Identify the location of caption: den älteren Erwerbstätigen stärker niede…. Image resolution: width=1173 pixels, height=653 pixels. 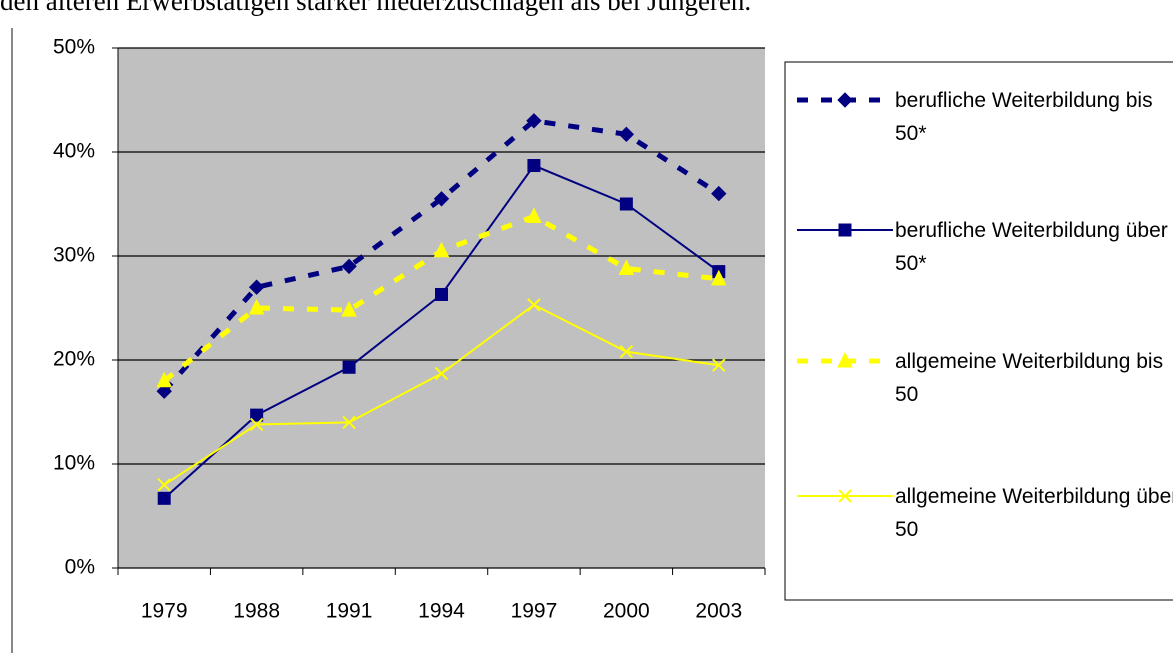
(376, 8).